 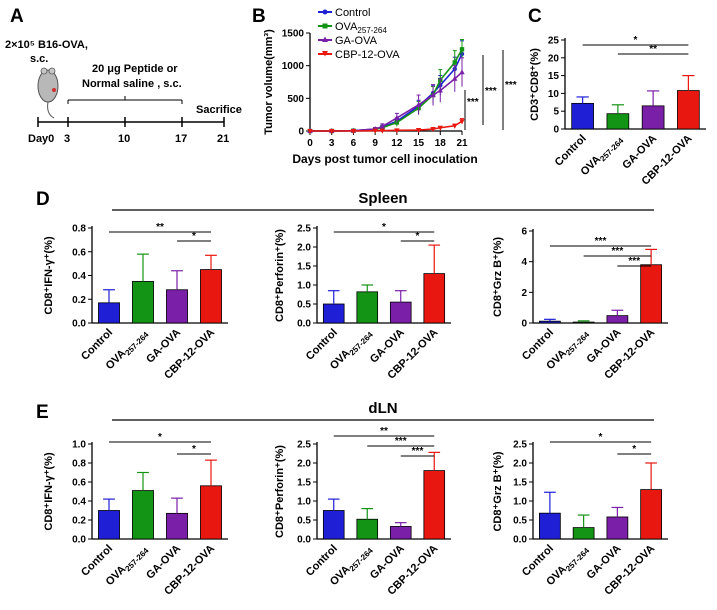 I want to click on legend-marker-cbp, so click(x=325, y=54).